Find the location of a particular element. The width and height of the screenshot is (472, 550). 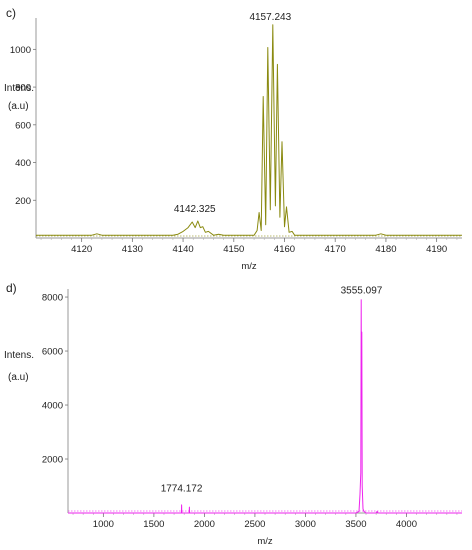

c0-y-tick-label: 400 is located at coordinates (23, 163).